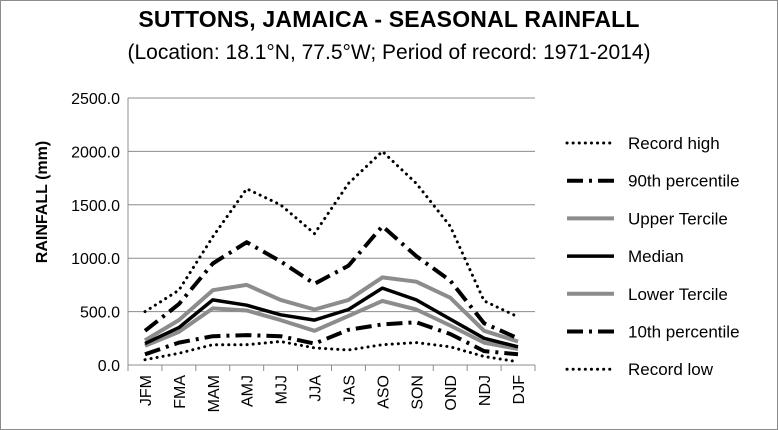 Image resolution: width=778 pixels, height=430 pixels. What do you see at coordinates (519, 390) in the screenshot?
I see `x-tick-label: DJF` at bounding box center [519, 390].